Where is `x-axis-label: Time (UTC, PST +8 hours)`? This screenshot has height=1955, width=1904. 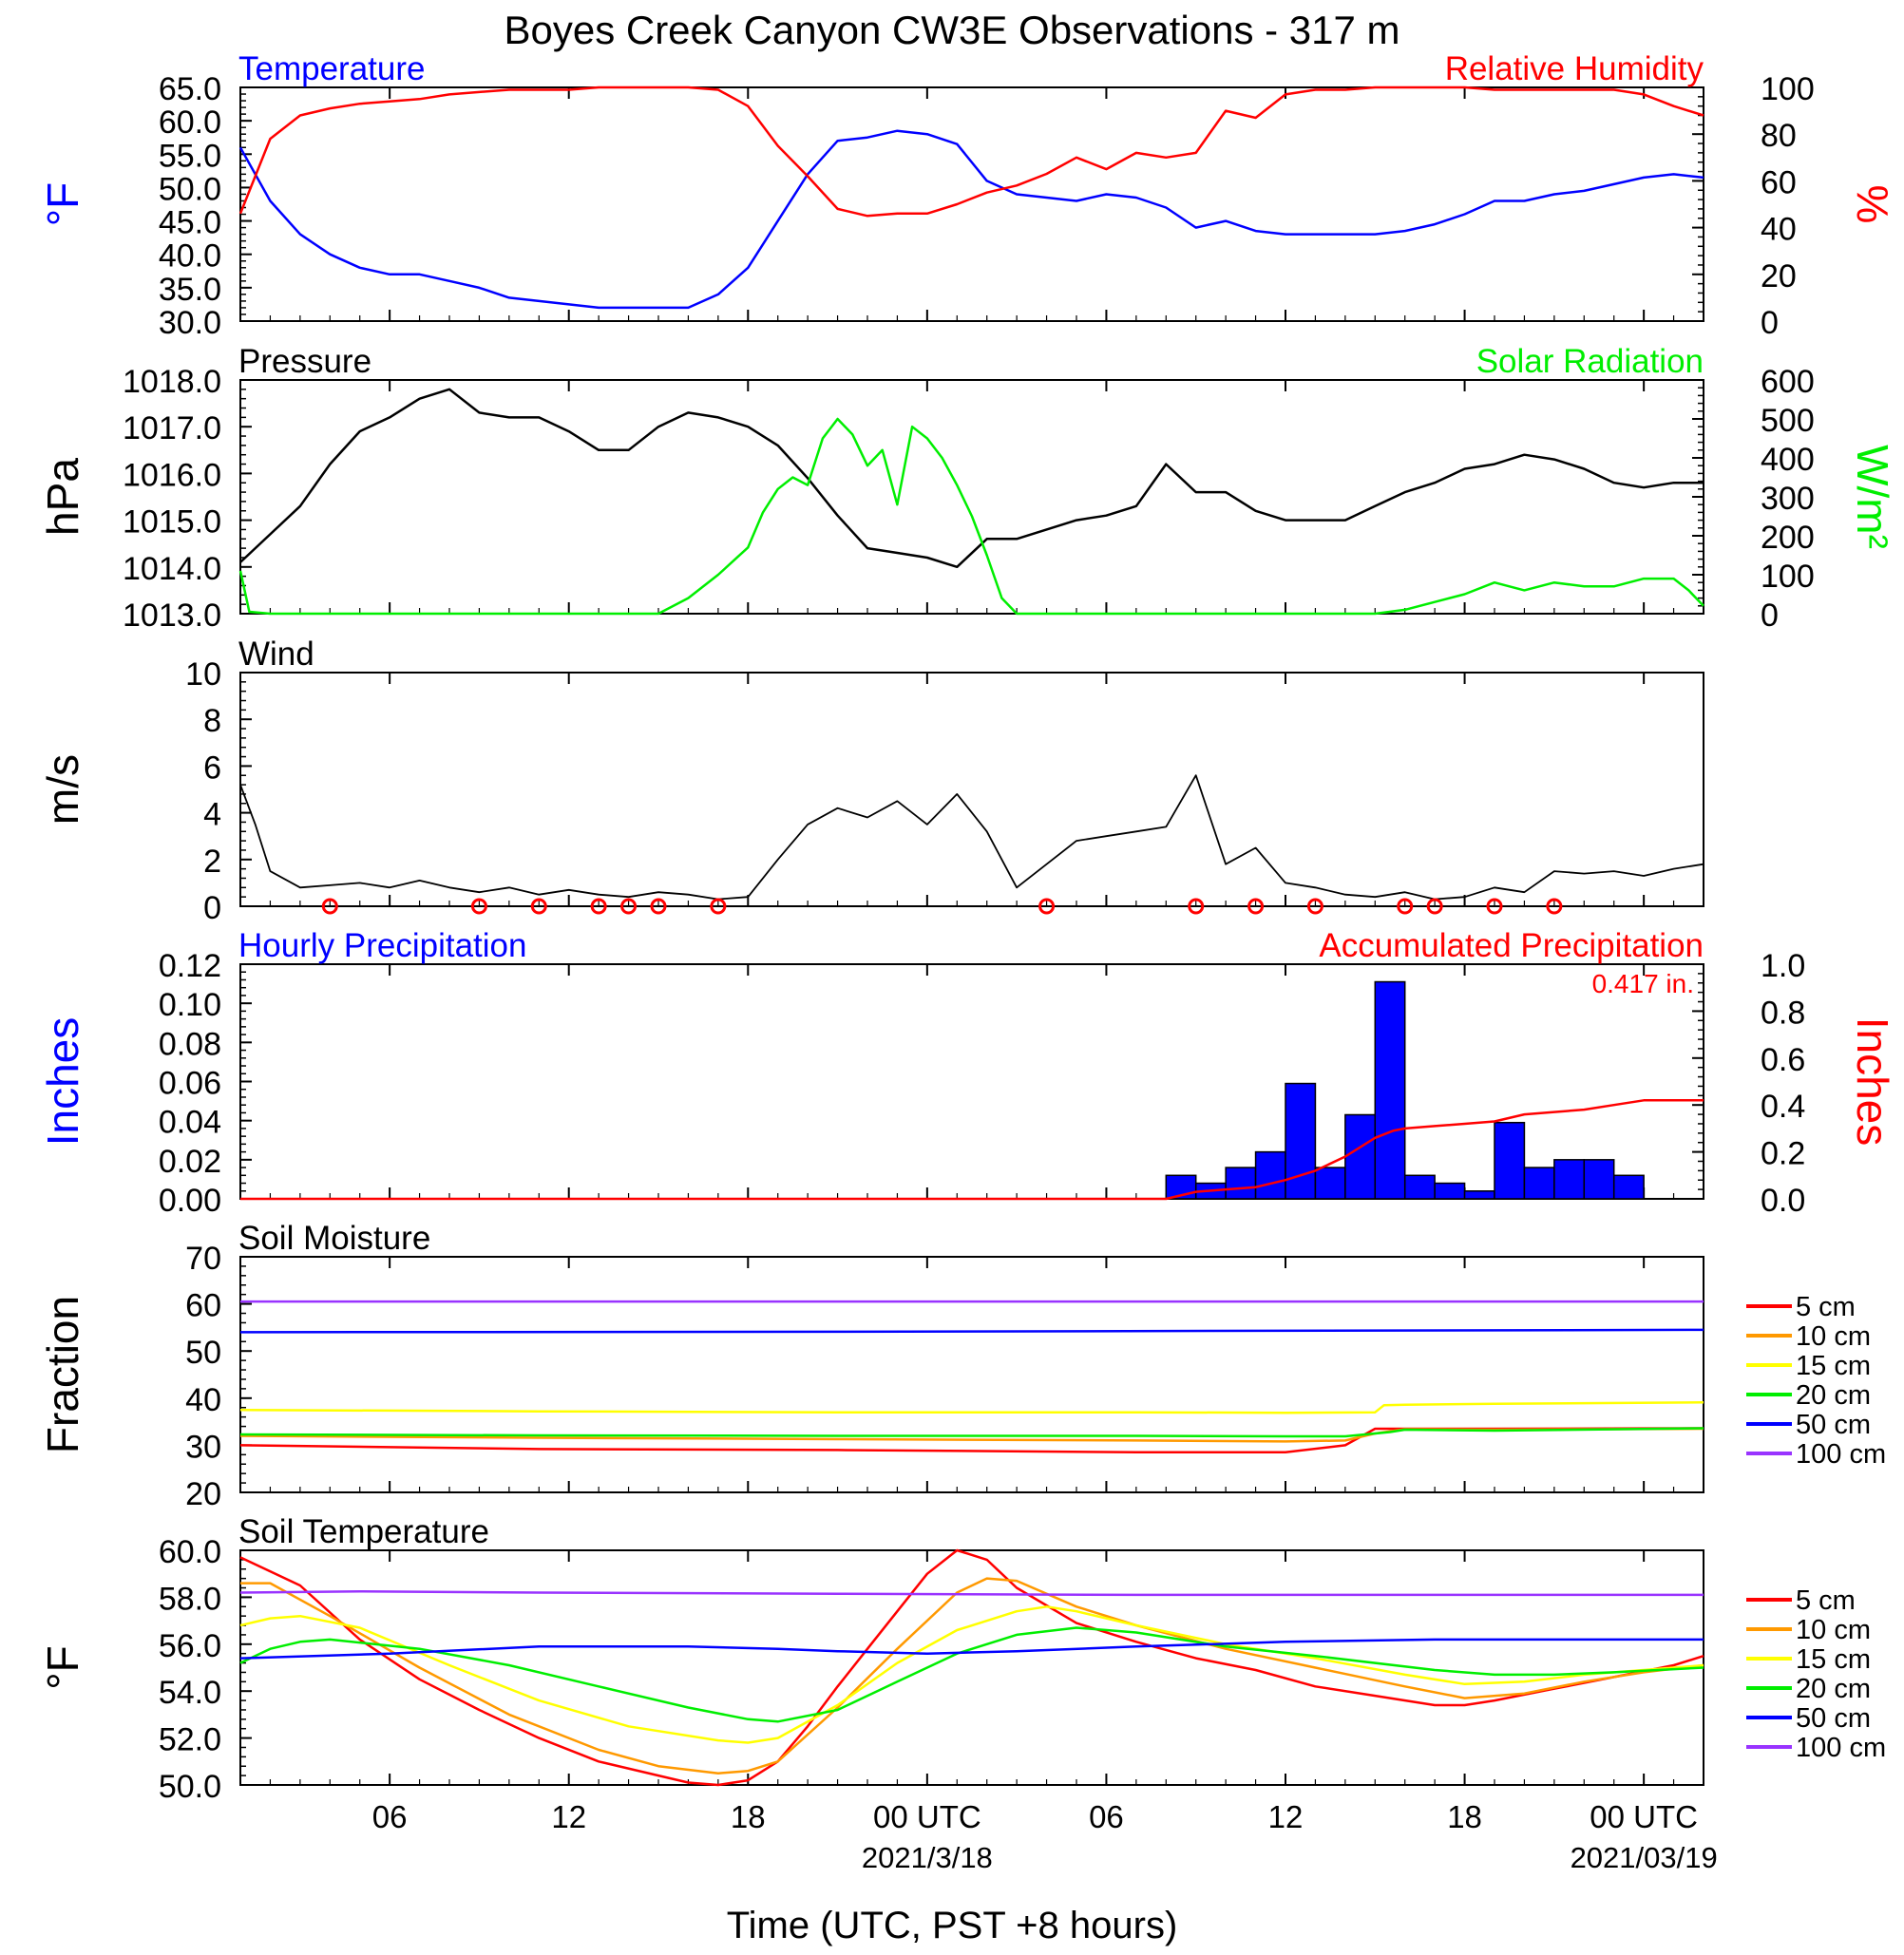
x-axis-label: Time (UTC, PST +8 hours) is located at coordinates (952, 1925).